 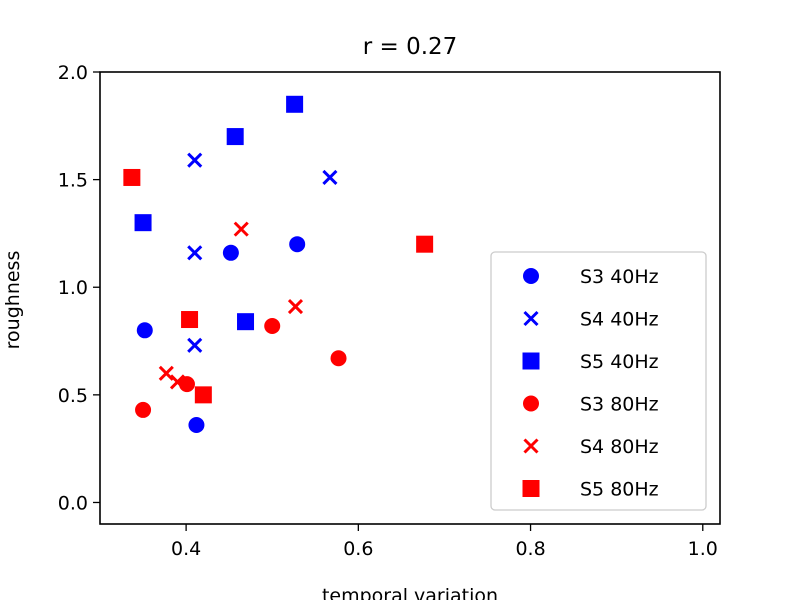 I want to click on legend-label: S5 80Hz, so click(x=619, y=490).